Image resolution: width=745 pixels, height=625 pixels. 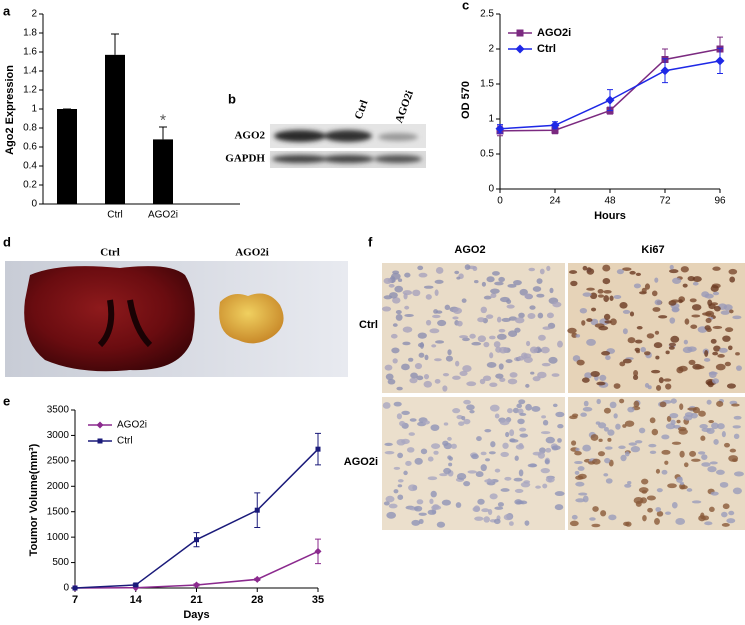 What do you see at coordinates (58, 486) in the screenshot?
I see `y-tick-label: 2000` at bounding box center [58, 486].